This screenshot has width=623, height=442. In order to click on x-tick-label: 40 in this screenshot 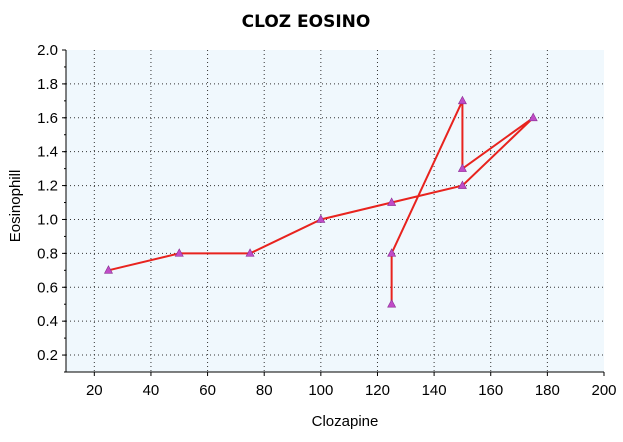, I will do `click(151, 390)`.